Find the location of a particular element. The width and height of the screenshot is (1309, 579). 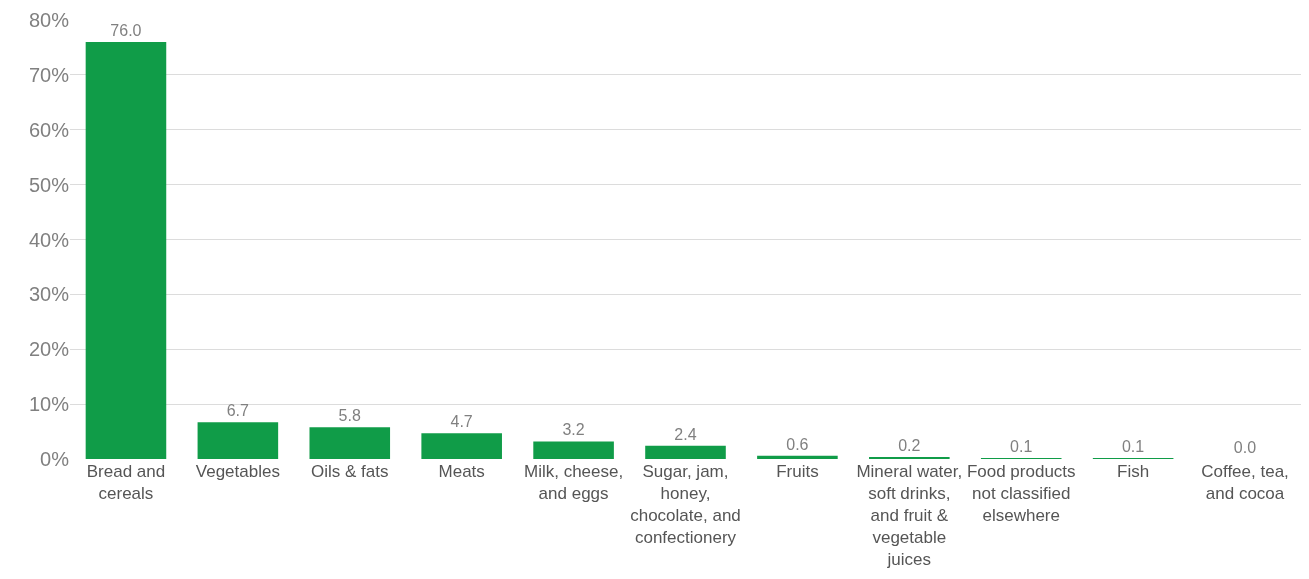

y-tick-label: 20% is located at coordinates (49, 349).